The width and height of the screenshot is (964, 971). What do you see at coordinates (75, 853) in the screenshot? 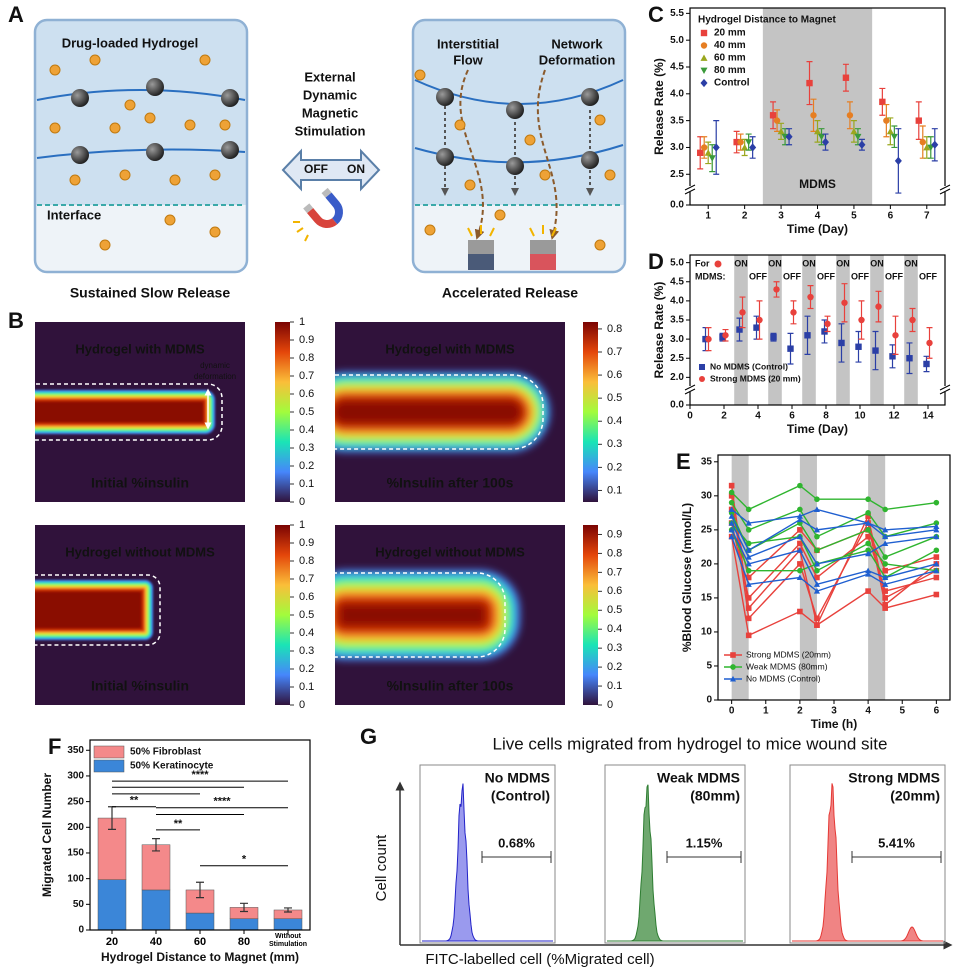
I see `y-tick-label: 150` at bounding box center [75, 853].